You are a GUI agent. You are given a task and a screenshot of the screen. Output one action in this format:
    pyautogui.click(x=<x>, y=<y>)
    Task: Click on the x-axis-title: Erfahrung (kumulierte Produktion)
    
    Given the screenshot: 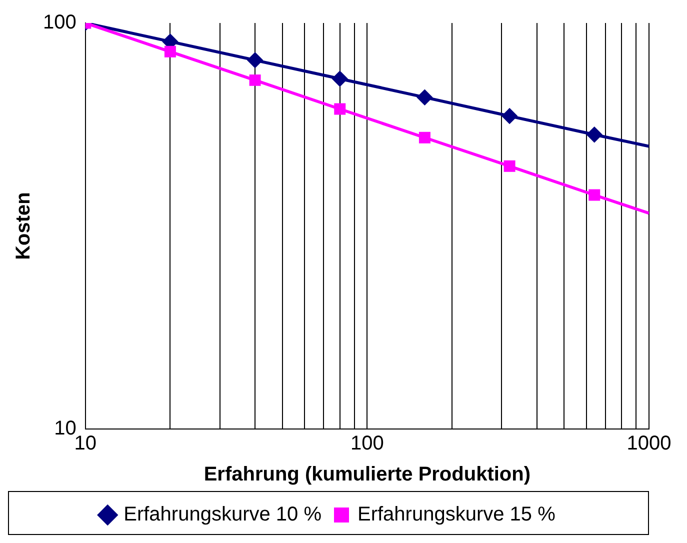 What is the action you would take?
    pyautogui.click(x=367, y=475)
    